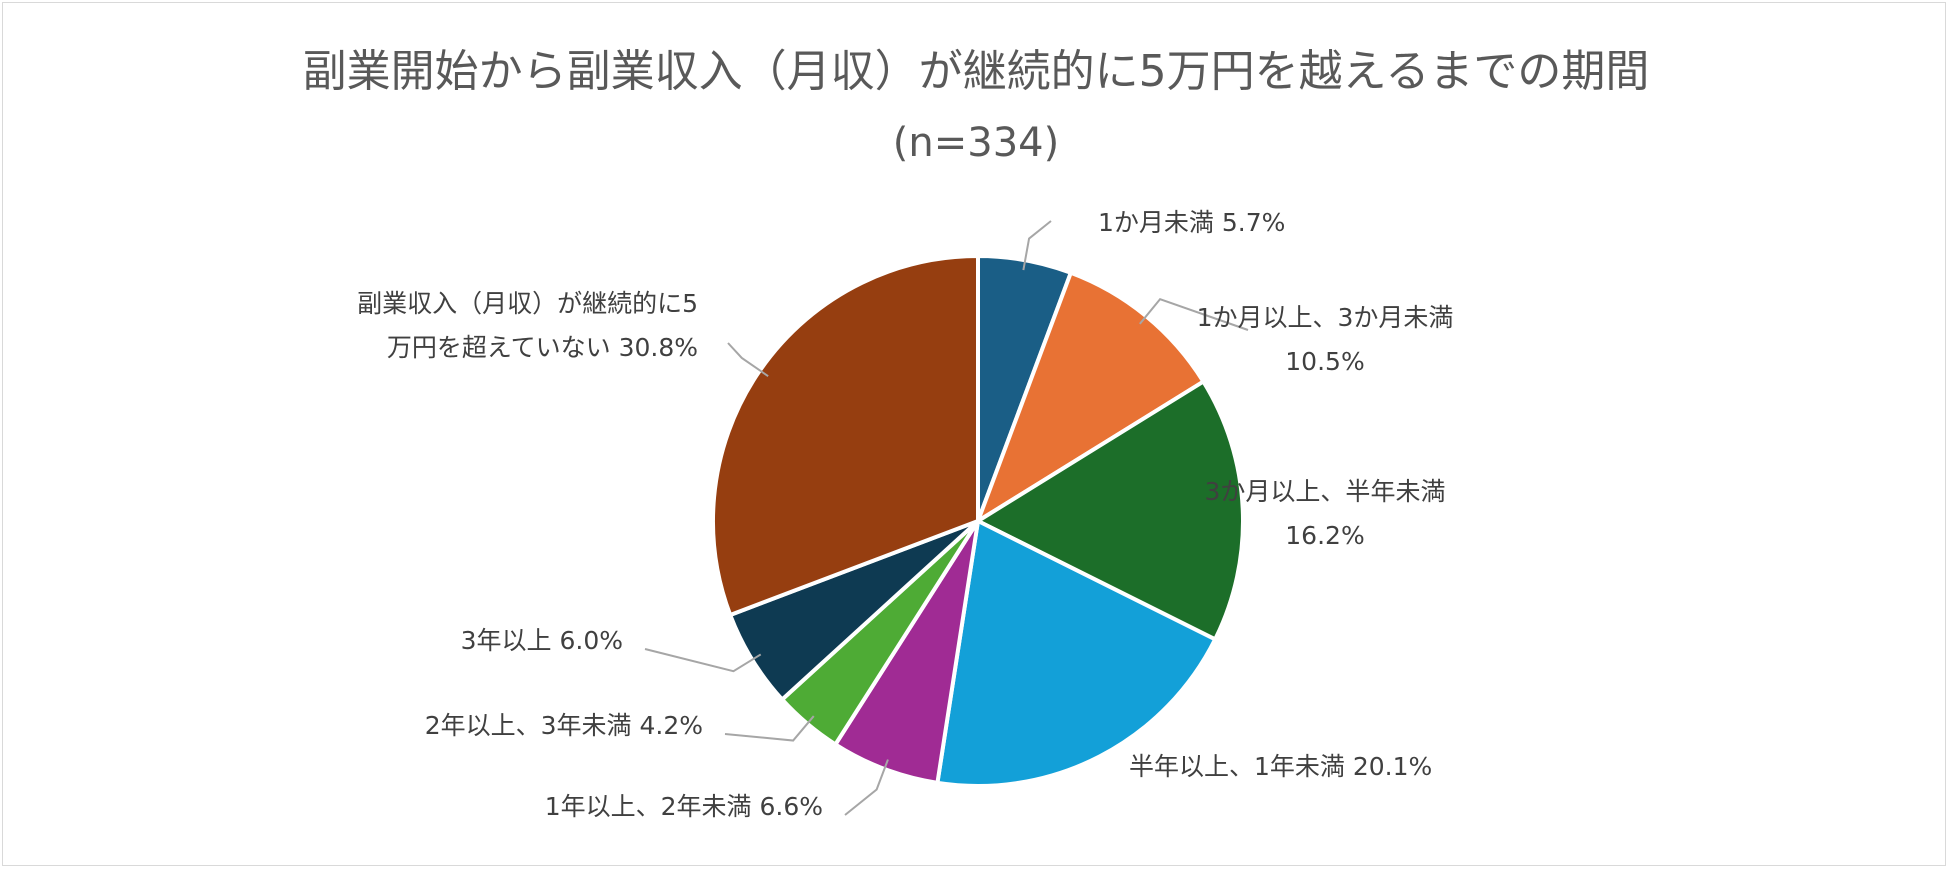 The image size is (1950, 870). I want to click on slice-data-label: 1か月以上、3か月未満 10.5%, so click(1325, 339).